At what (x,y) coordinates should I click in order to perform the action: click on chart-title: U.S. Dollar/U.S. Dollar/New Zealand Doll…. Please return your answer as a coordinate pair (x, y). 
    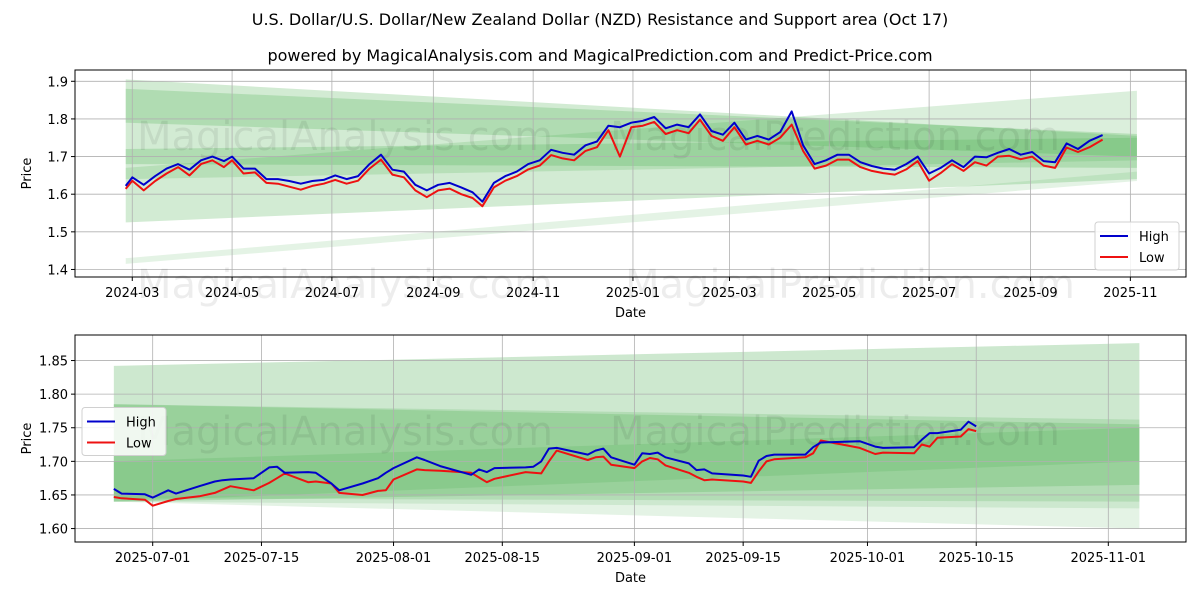
    Looking at the image, I should click on (600, 19).